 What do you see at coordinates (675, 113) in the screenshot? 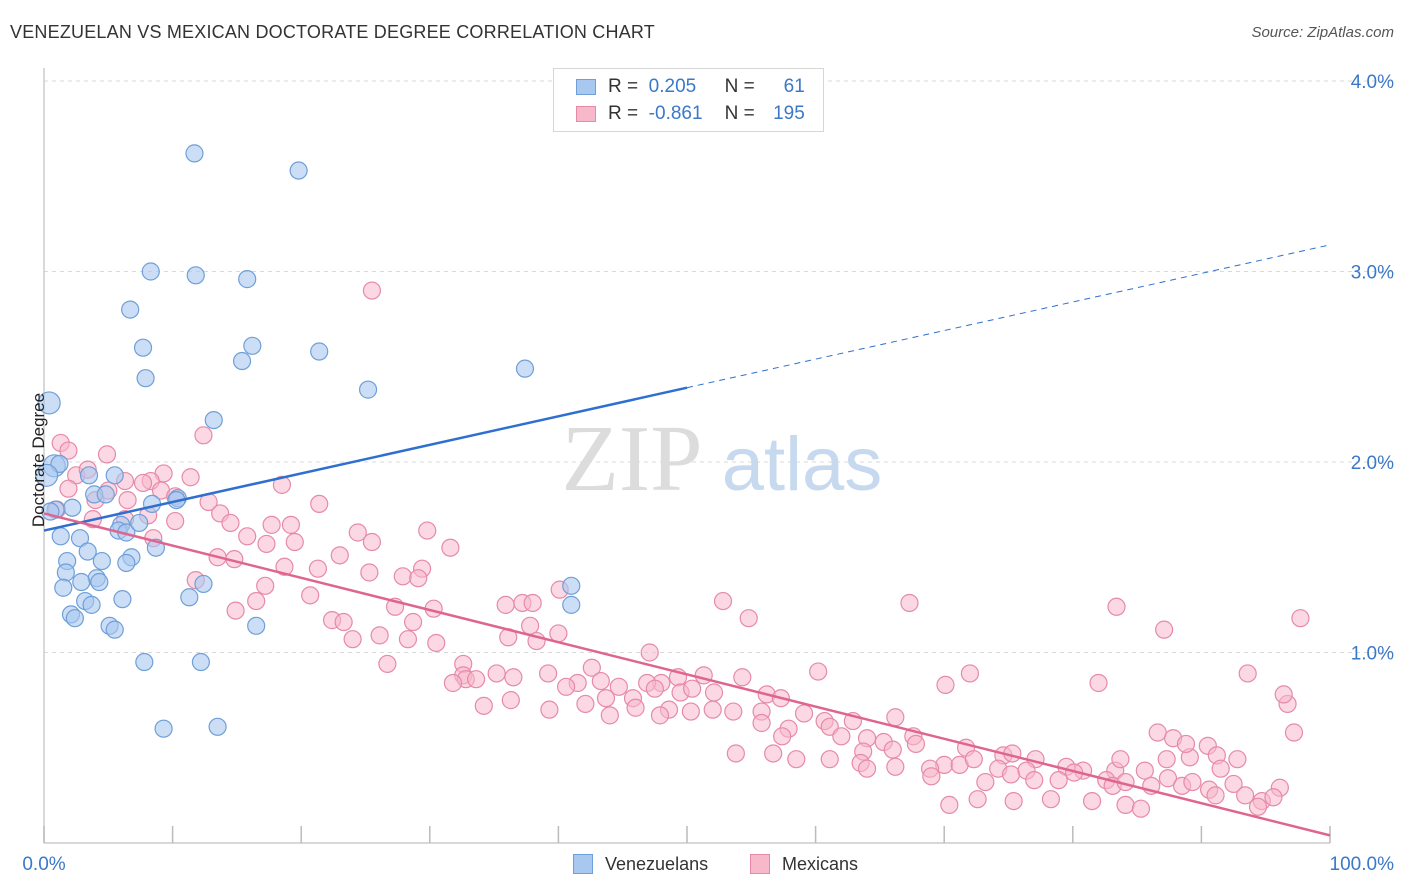
I see `legend-r-mexicans: -0.861` at bounding box center [675, 113].